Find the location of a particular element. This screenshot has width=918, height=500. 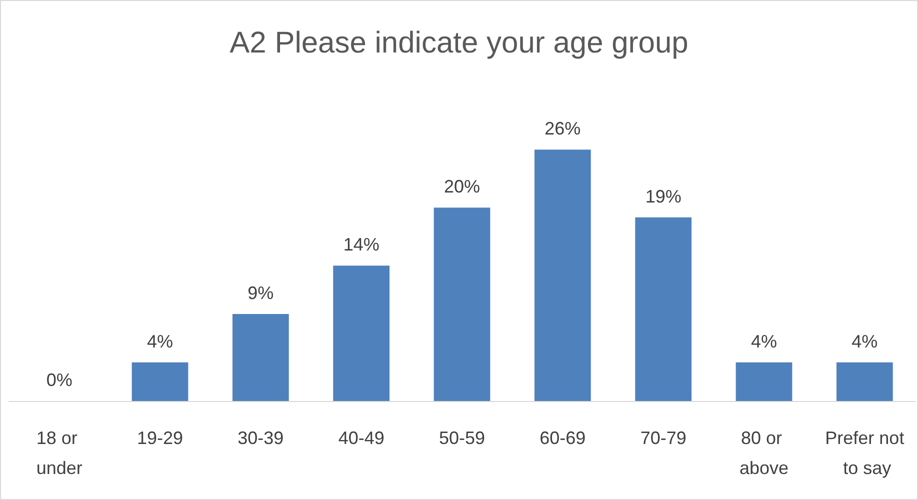

data-label: 14% is located at coordinates (361, 244).